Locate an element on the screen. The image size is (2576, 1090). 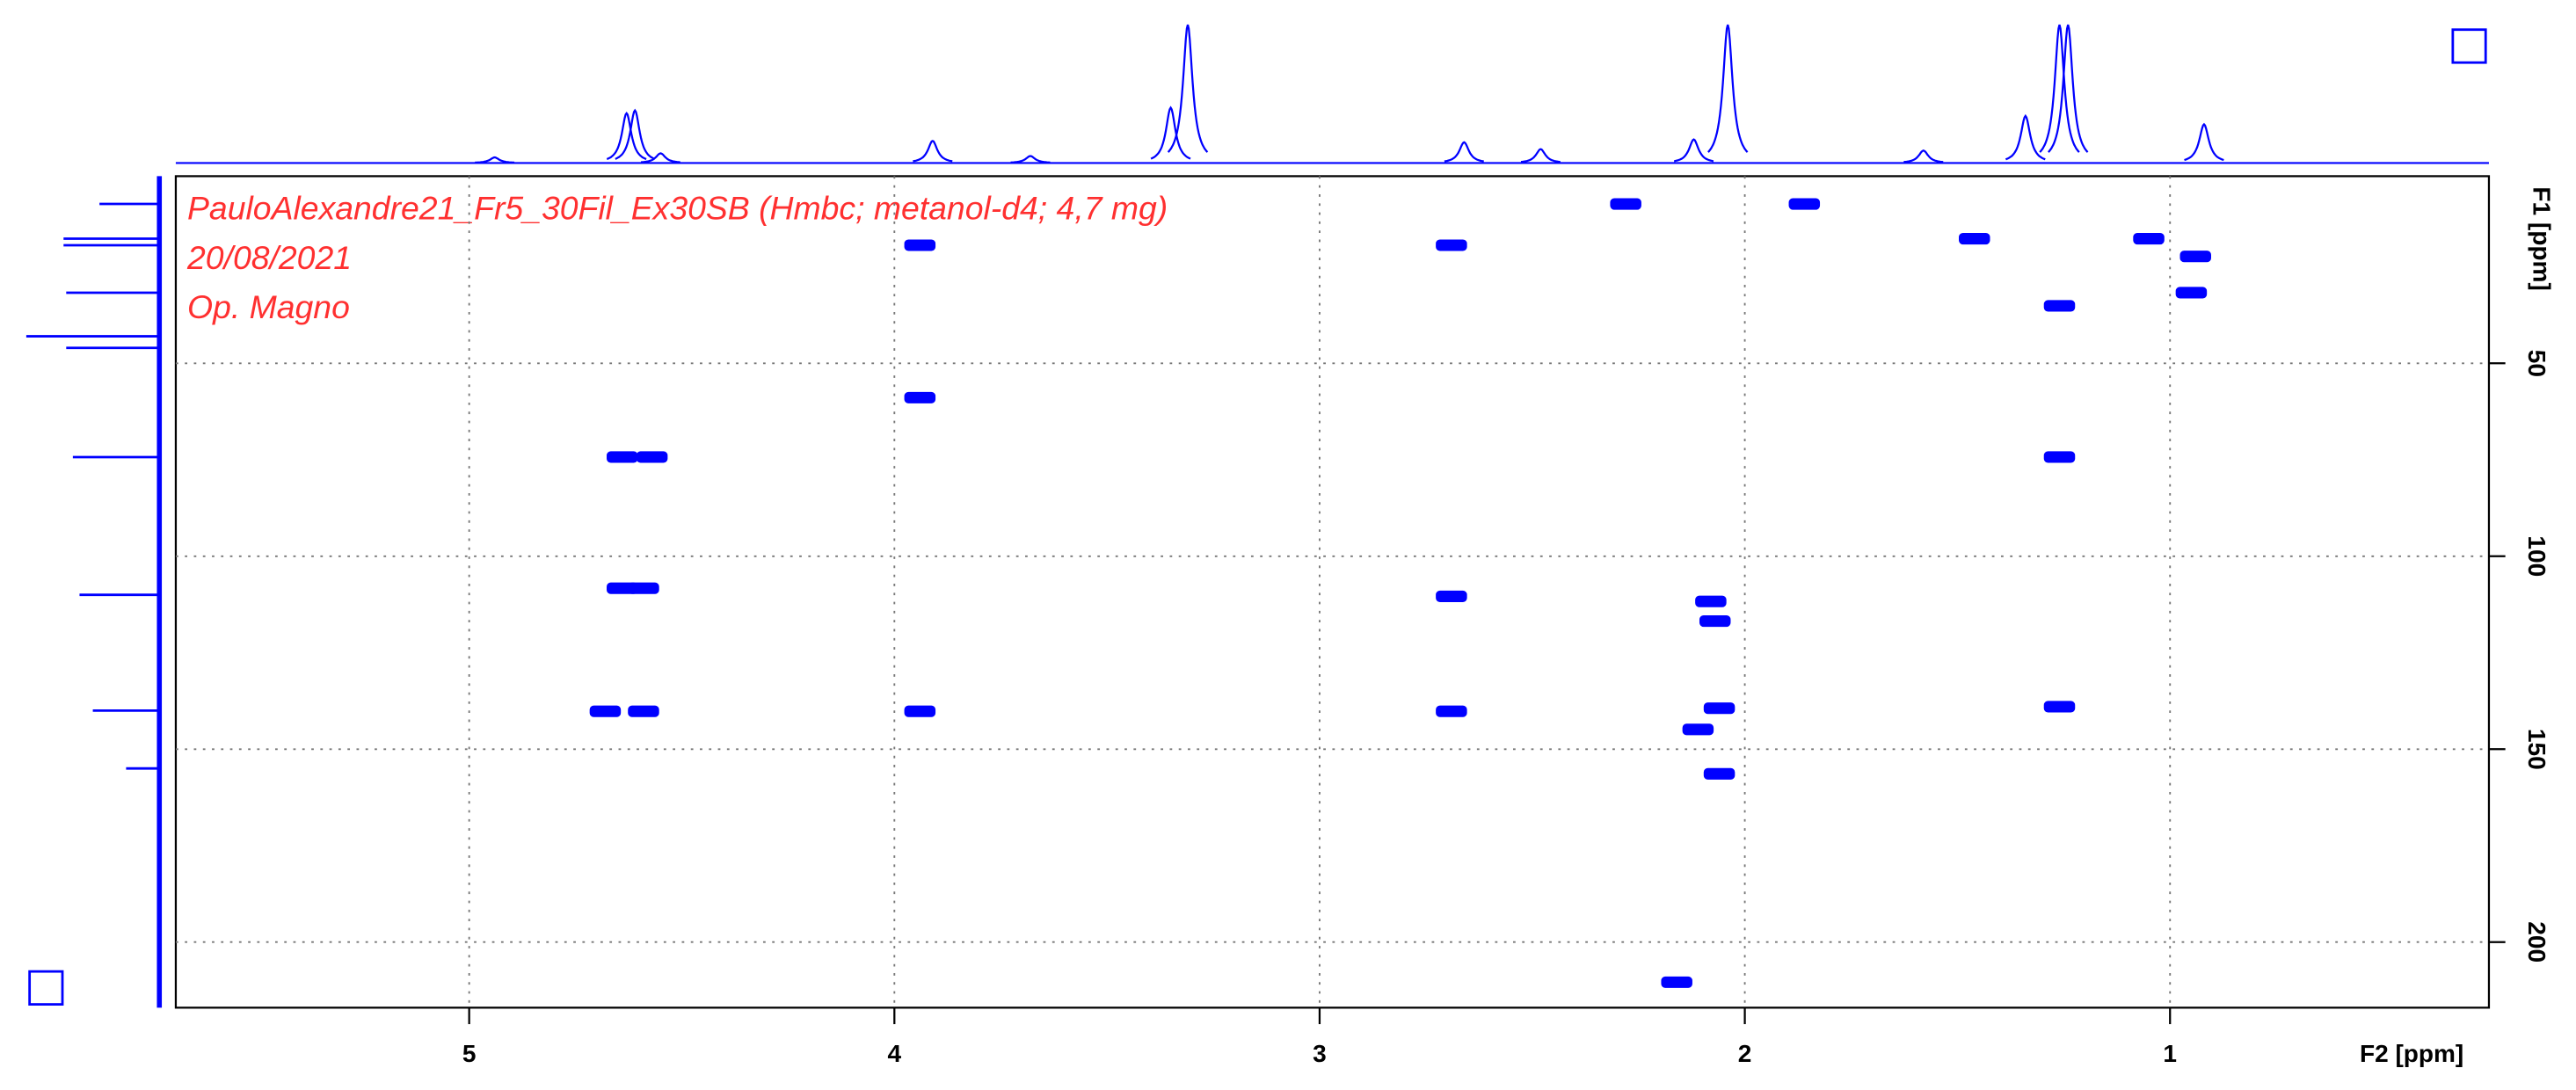
y-tick-label: 50 is located at coordinates (2537, 363).